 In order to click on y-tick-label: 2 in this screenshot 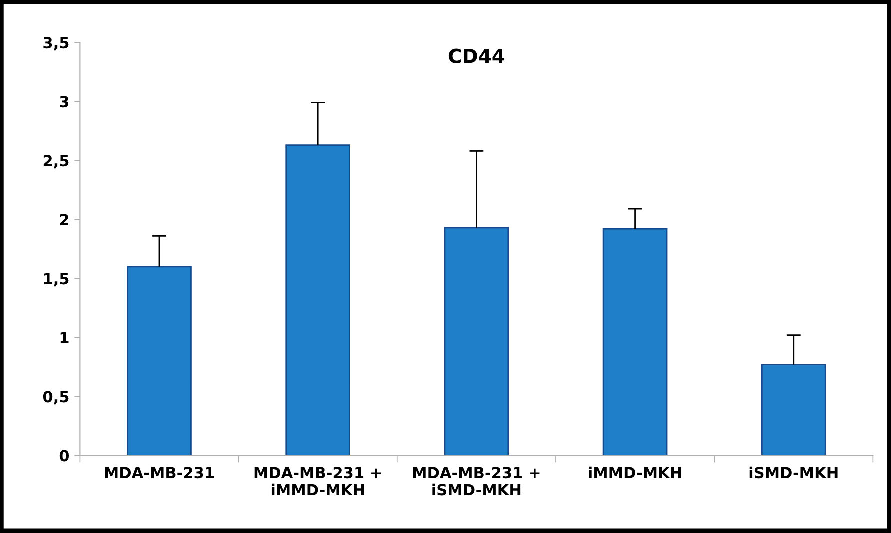, I will do `click(64, 220)`.